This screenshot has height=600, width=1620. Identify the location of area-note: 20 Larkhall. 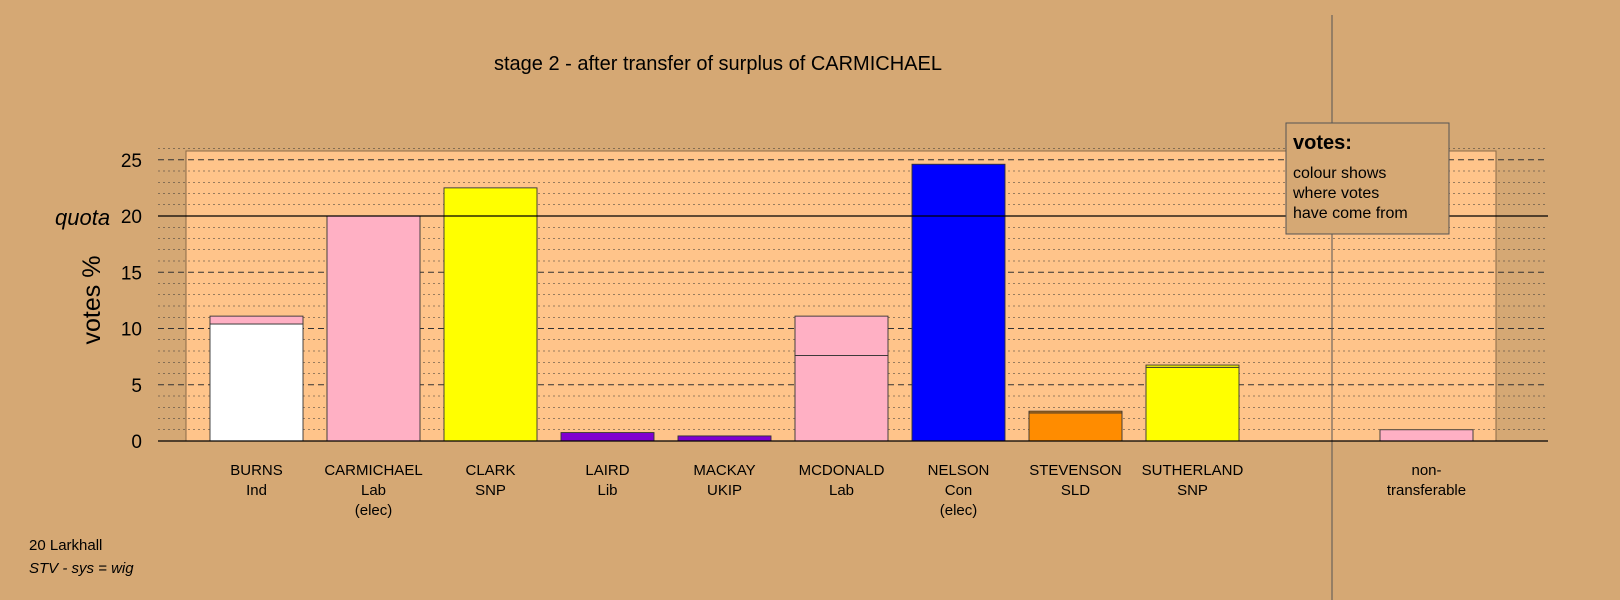
(65, 545).